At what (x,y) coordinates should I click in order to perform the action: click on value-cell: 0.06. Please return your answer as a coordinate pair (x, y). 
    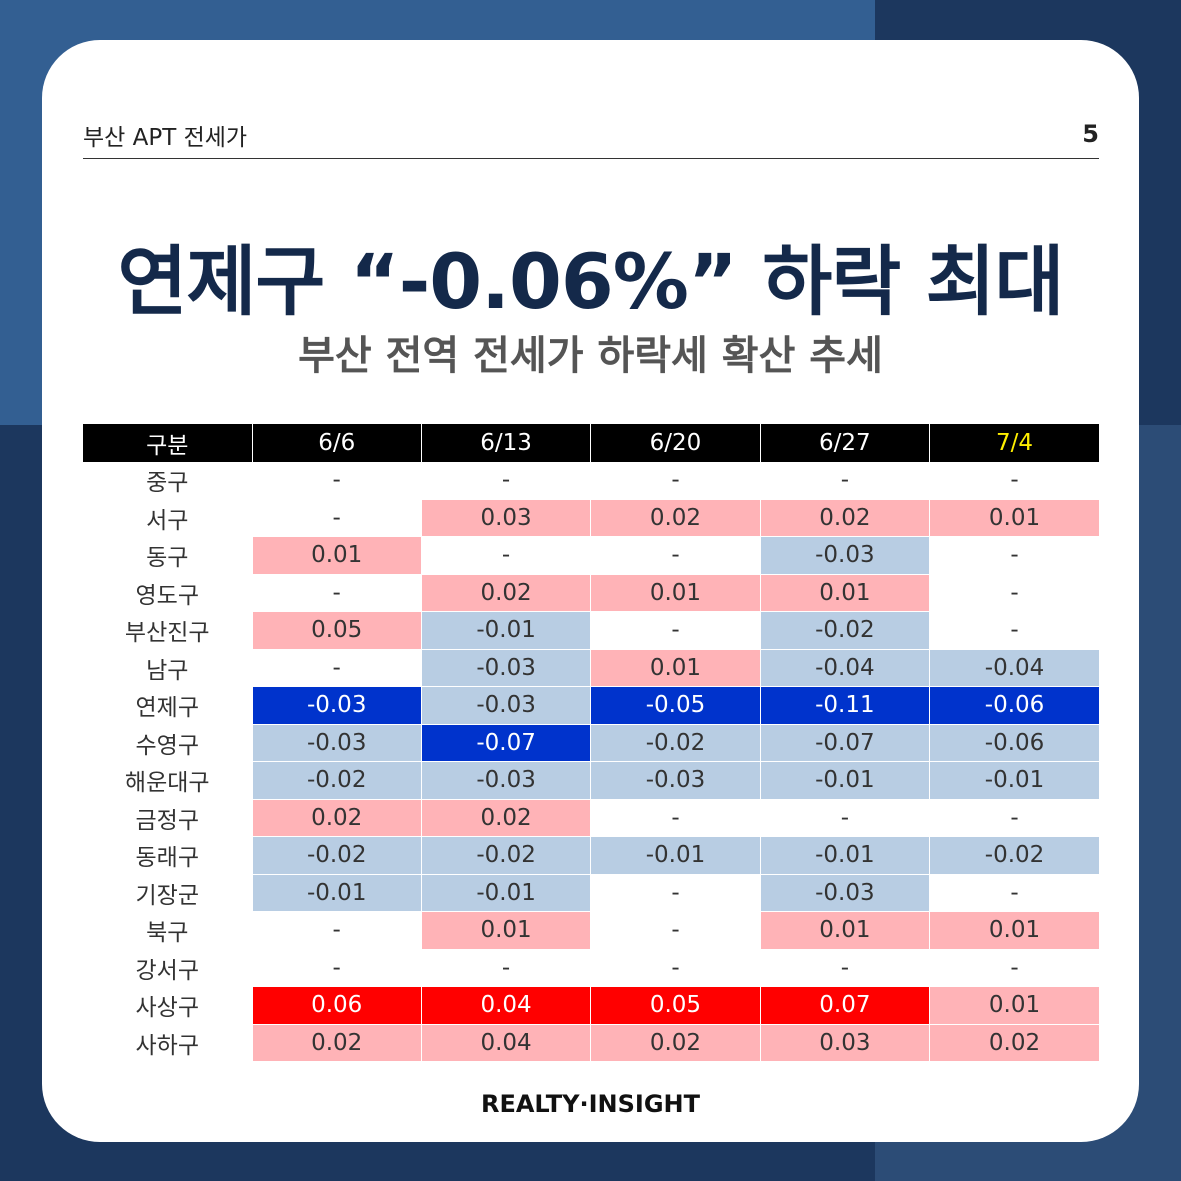
    Looking at the image, I should click on (337, 1005).